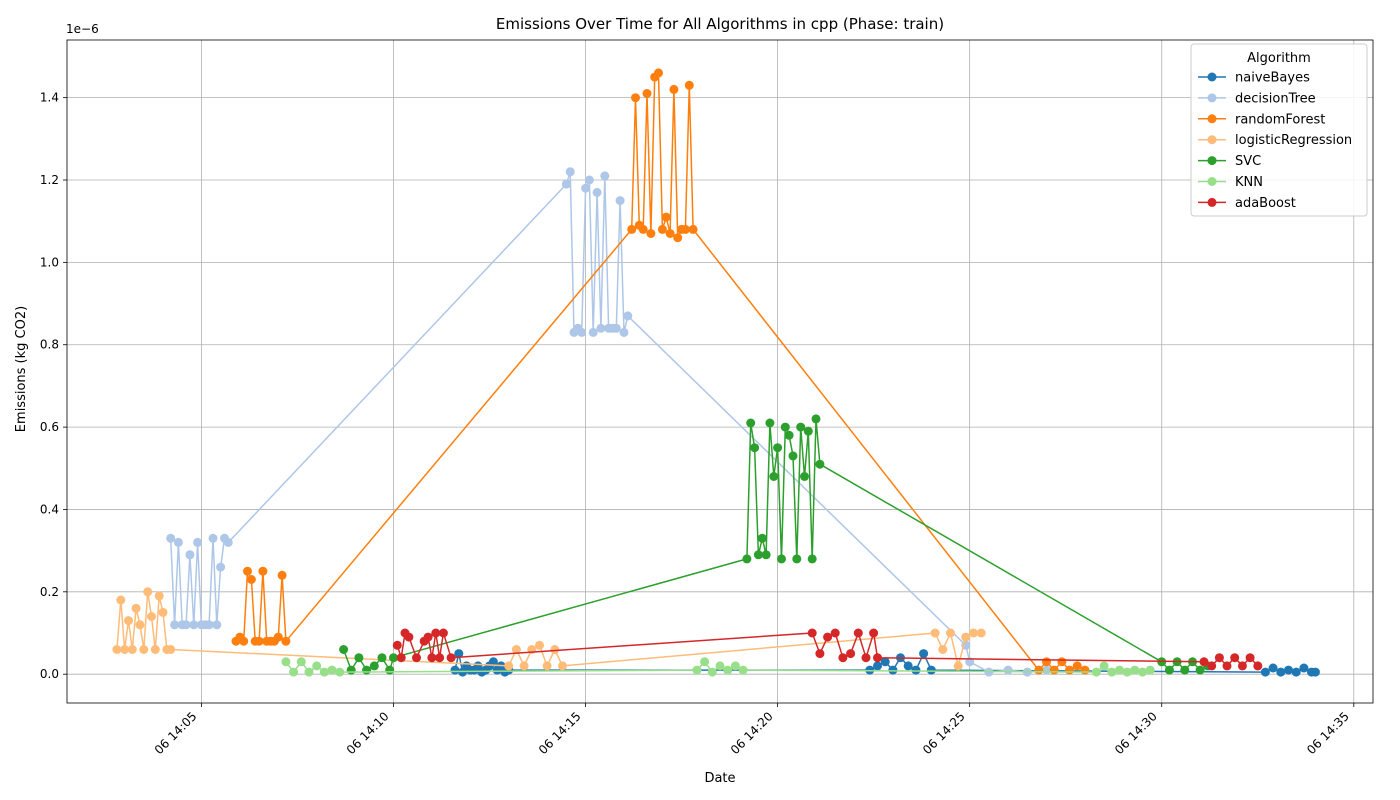 This screenshot has height=800, width=1400. I want to click on legend-marker-random-forest, so click(1212, 119).